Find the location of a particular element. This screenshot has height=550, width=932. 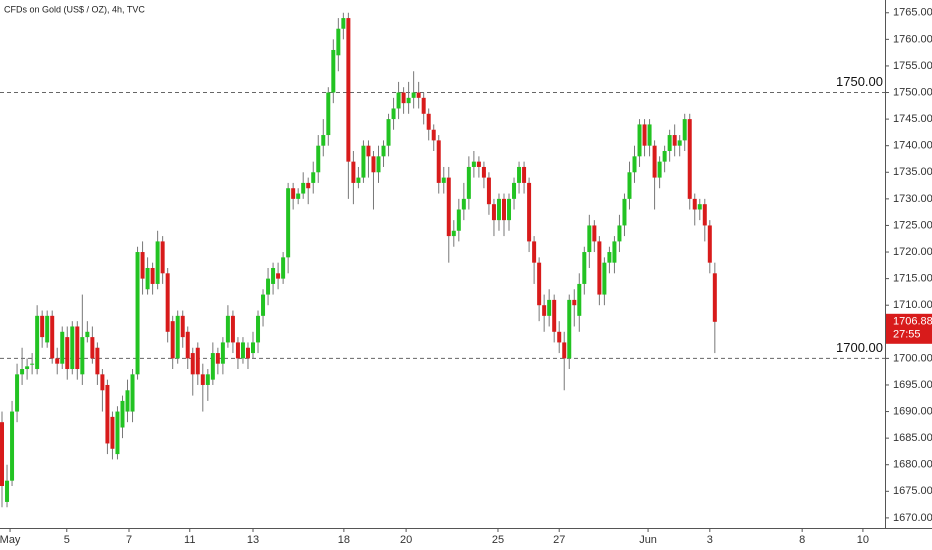

y-tick-label: 1730.00 is located at coordinates (912, 199).